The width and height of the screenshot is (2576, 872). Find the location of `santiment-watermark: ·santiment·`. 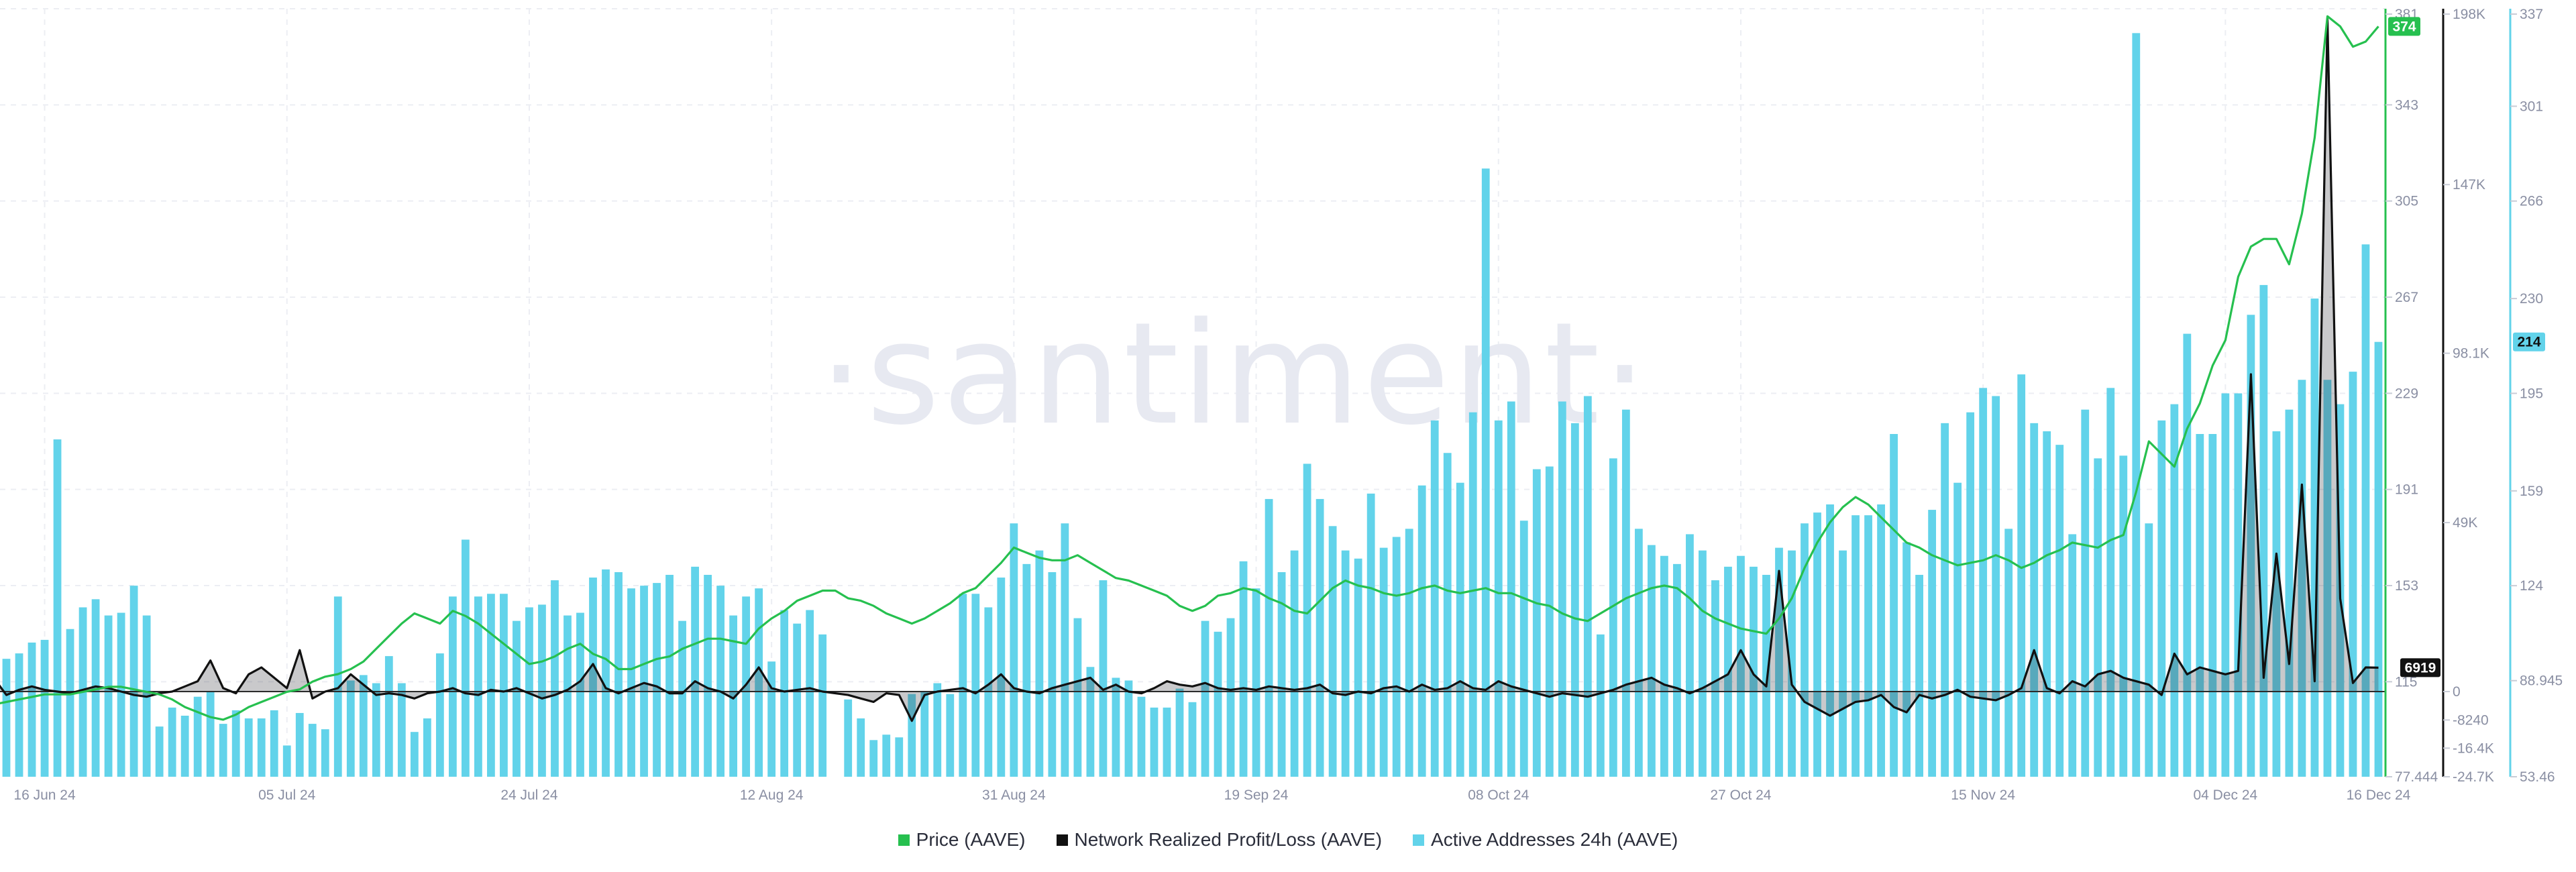

santiment-watermark: ·santiment· is located at coordinates (1234, 374).